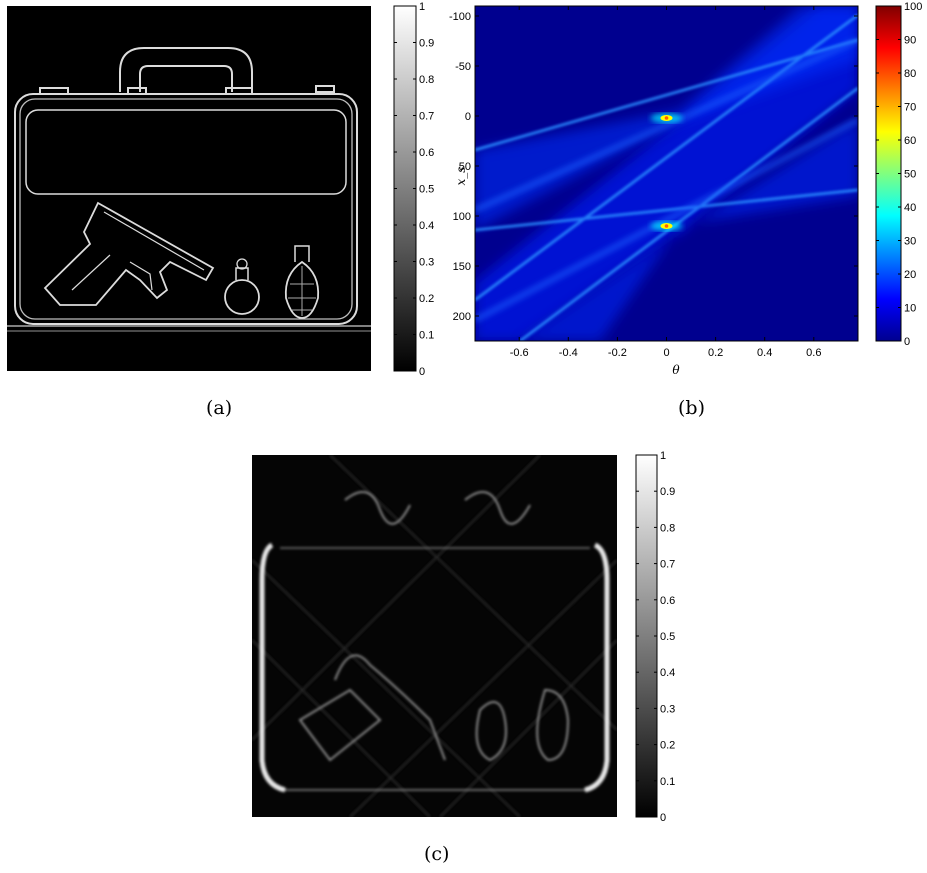 The image size is (927, 873). What do you see at coordinates (910, 242) in the screenshot?
I see `heatmap-colorbar-tick-label: 30` at bounding box center [910, 242].